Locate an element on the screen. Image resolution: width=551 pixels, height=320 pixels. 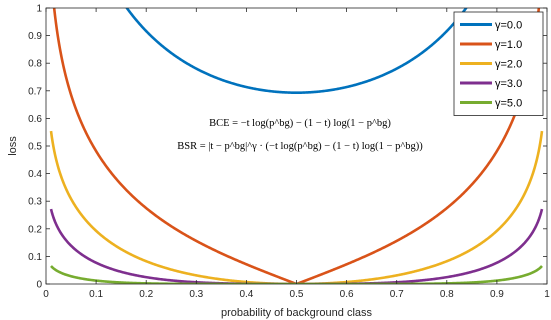
legend: γ=0.0 γ=1.0 γ=2.0 γ=3.0 γ=5.0 is located at coordinates (498, 63).